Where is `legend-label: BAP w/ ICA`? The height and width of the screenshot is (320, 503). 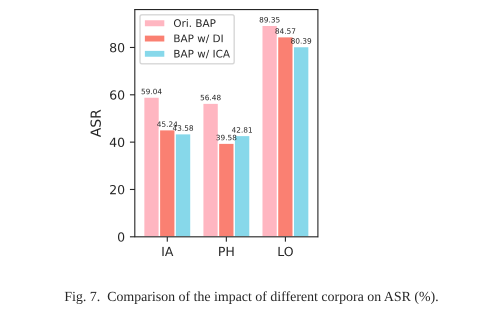 legend-label: BAP w/ ICA is located at coordinates (202, 54).